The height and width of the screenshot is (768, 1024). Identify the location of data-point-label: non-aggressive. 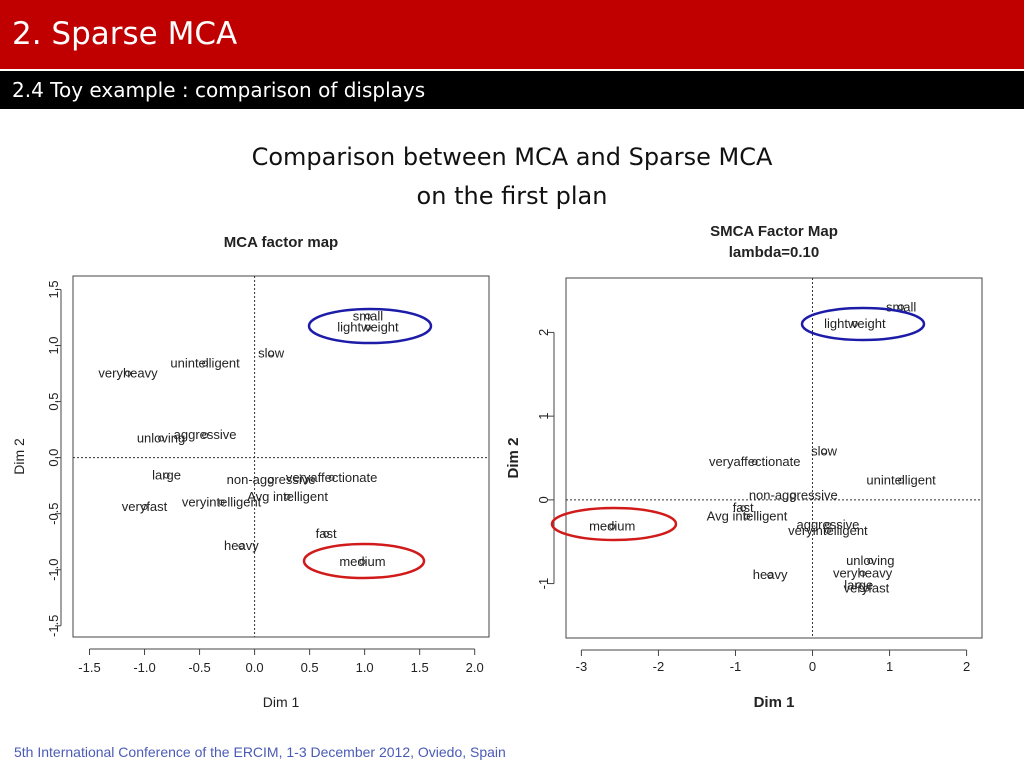
(793, 495).